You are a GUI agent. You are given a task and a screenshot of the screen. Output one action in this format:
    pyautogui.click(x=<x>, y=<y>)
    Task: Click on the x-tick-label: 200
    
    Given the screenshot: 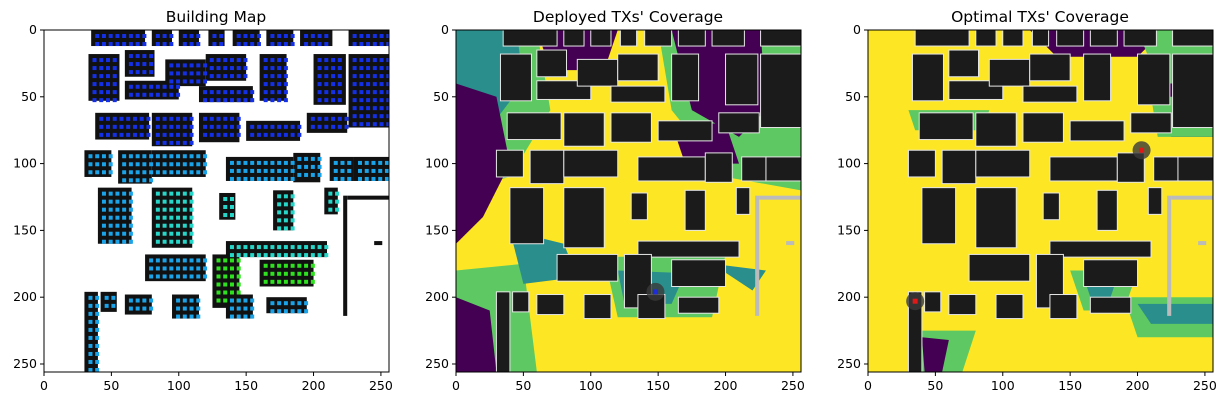 What is the action you would take?
    pyautogui.click(x=314, y=385)
    